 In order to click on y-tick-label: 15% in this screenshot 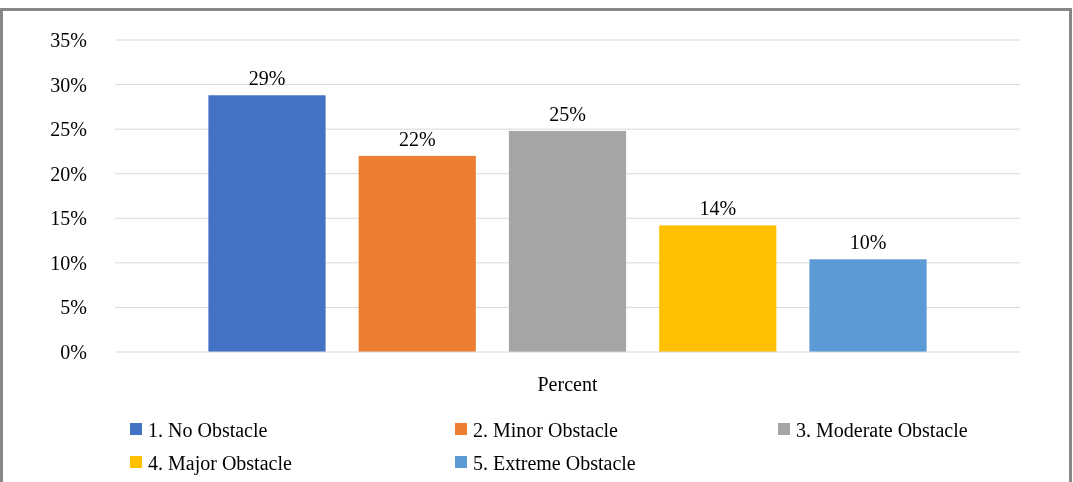, I will do `click(68, 218)`.